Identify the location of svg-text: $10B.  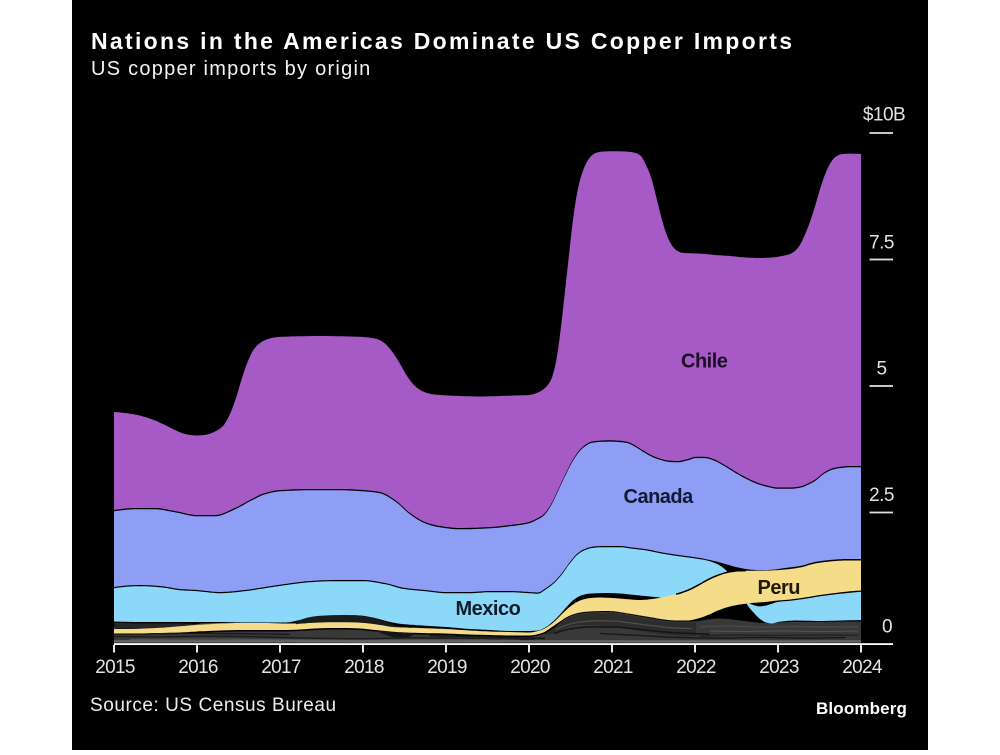
(884, 115).